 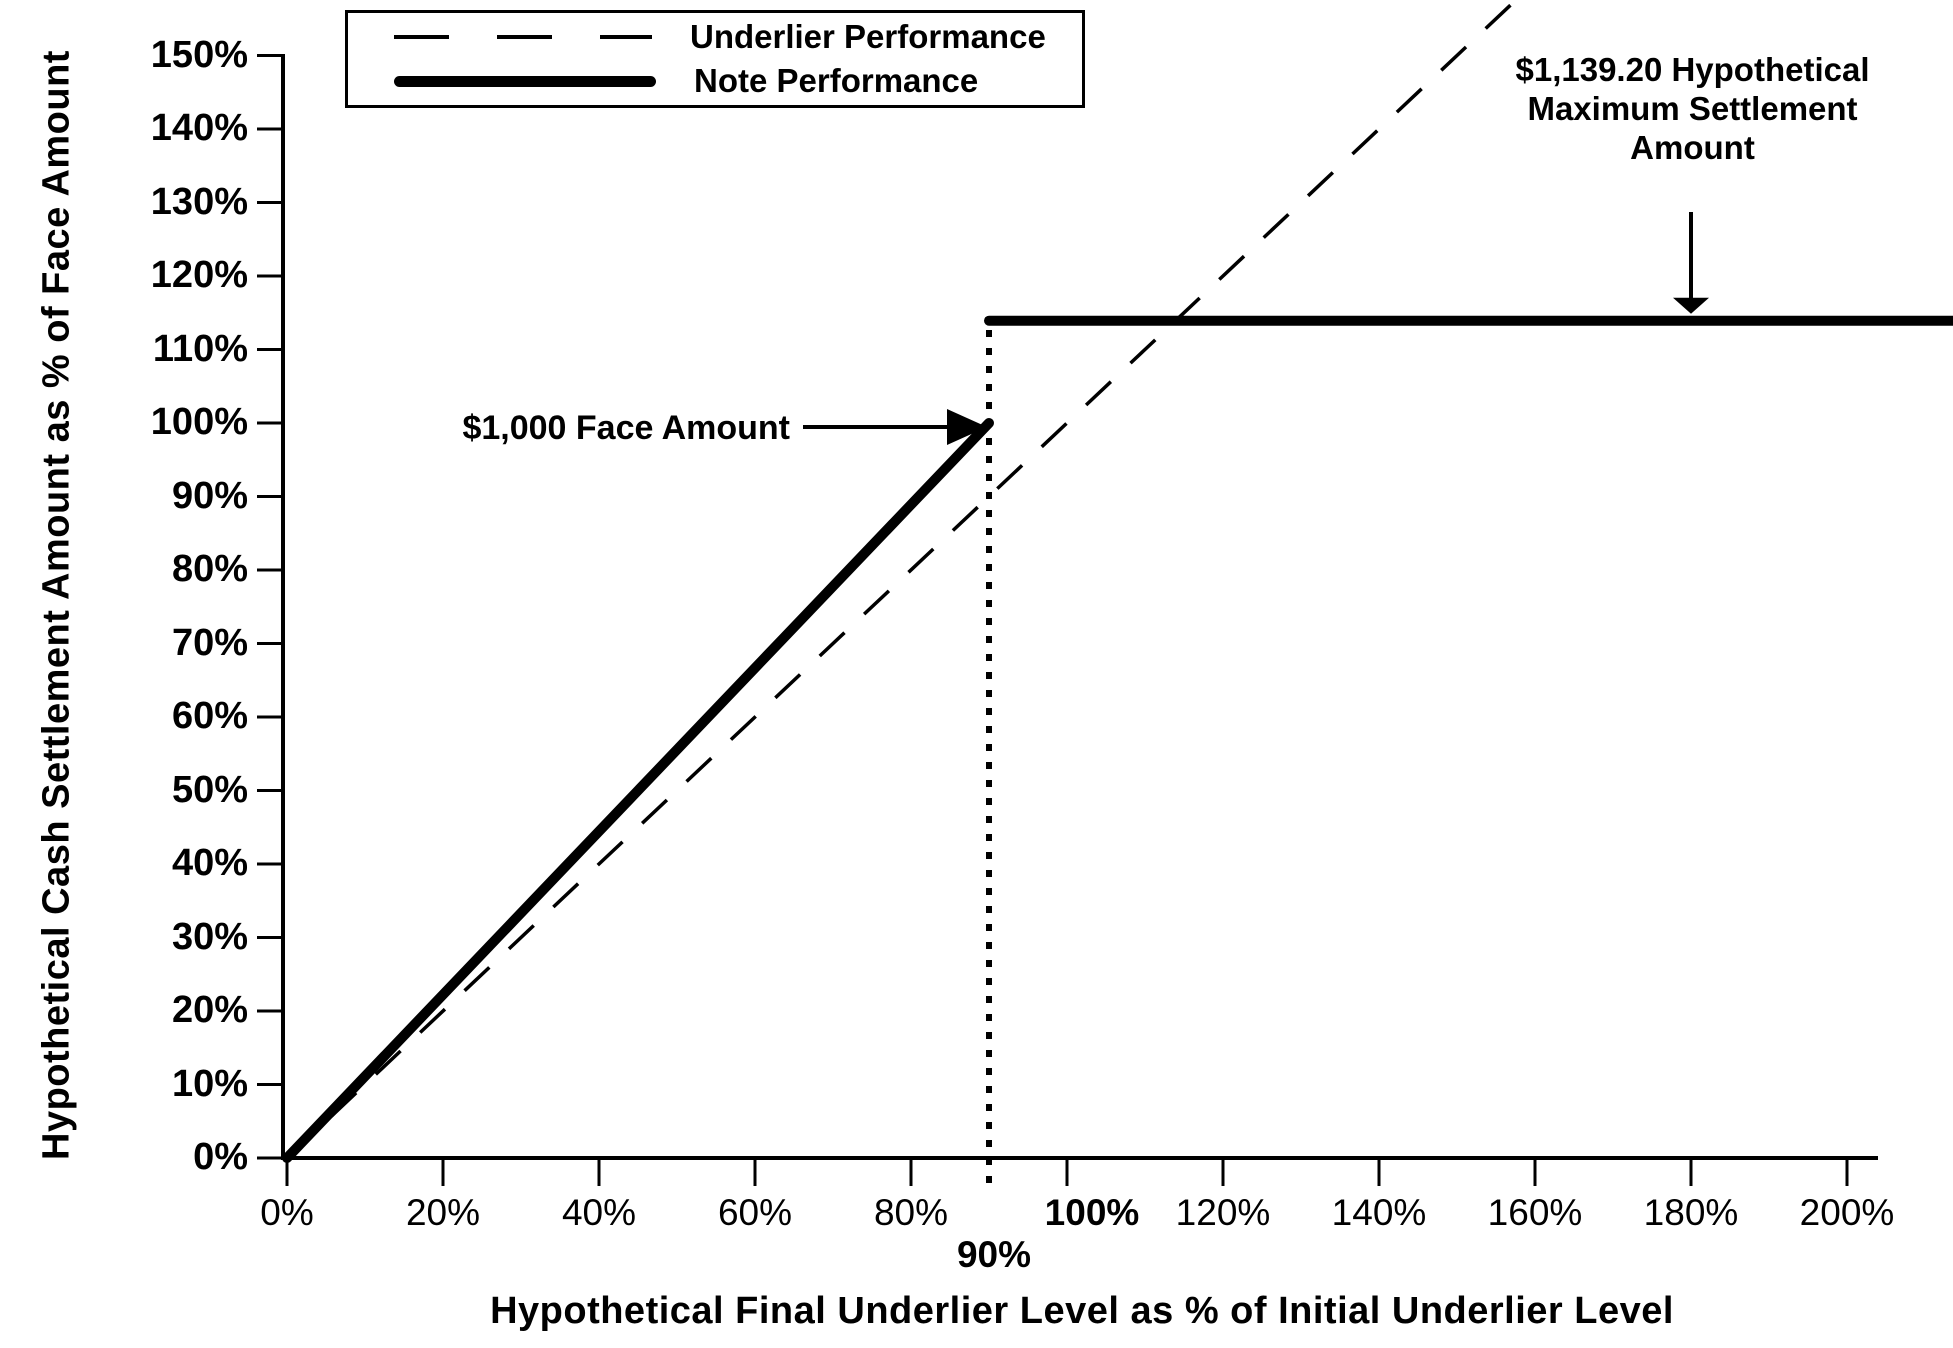 What do you see at coordinates (209, 789) in the screenshot?
I see `y-tick-label: 50%` at bounding box center [209, 789].